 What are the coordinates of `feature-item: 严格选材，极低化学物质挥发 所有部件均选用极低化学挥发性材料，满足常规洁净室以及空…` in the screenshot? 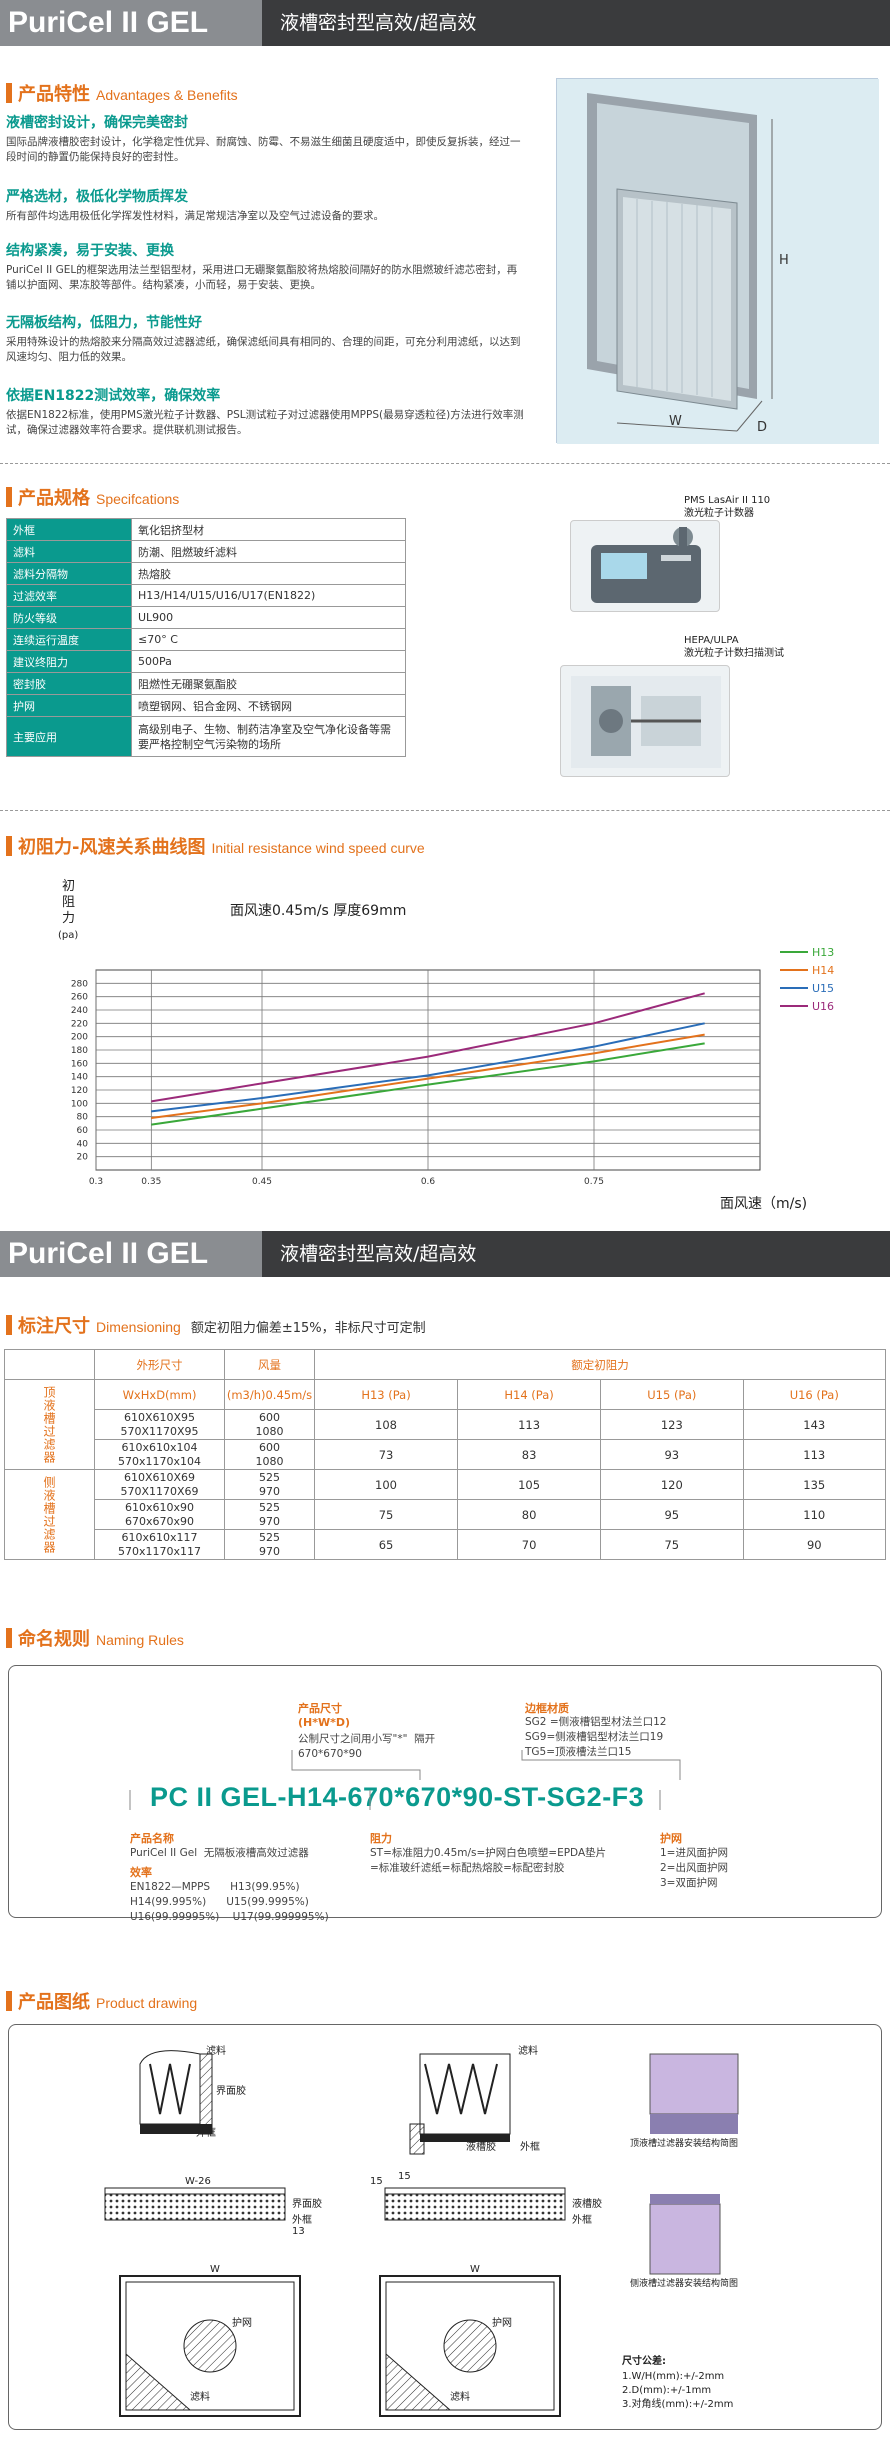 It's located at (195, 205).